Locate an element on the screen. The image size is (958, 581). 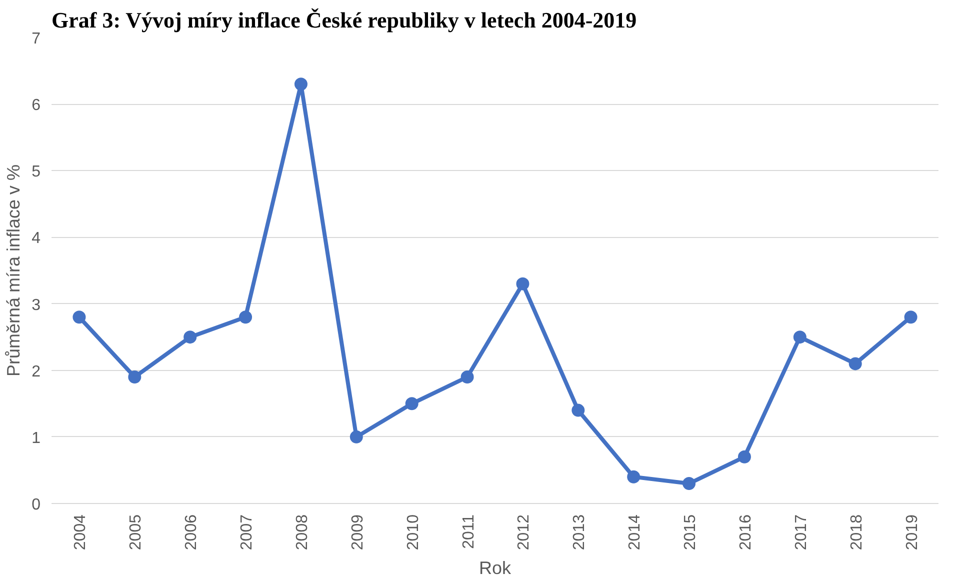
y-tick-label: 4 is located at coordinates (36, 239).